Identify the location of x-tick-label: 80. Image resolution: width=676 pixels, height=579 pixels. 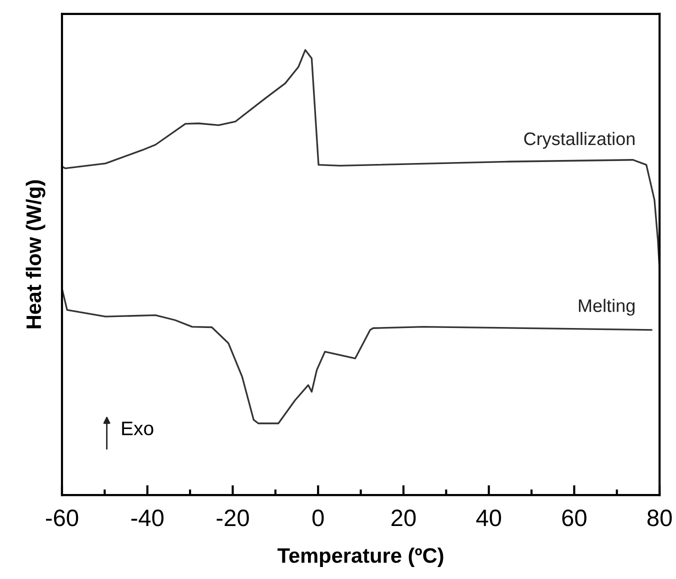
(659, 518).